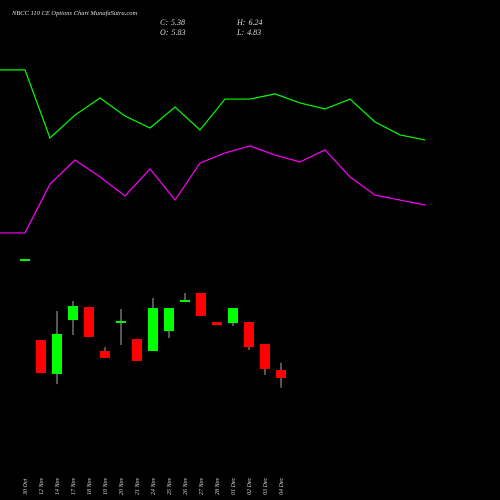 The image size is (500, 500). I want to click on summary-label: O:, so click(164, 32).